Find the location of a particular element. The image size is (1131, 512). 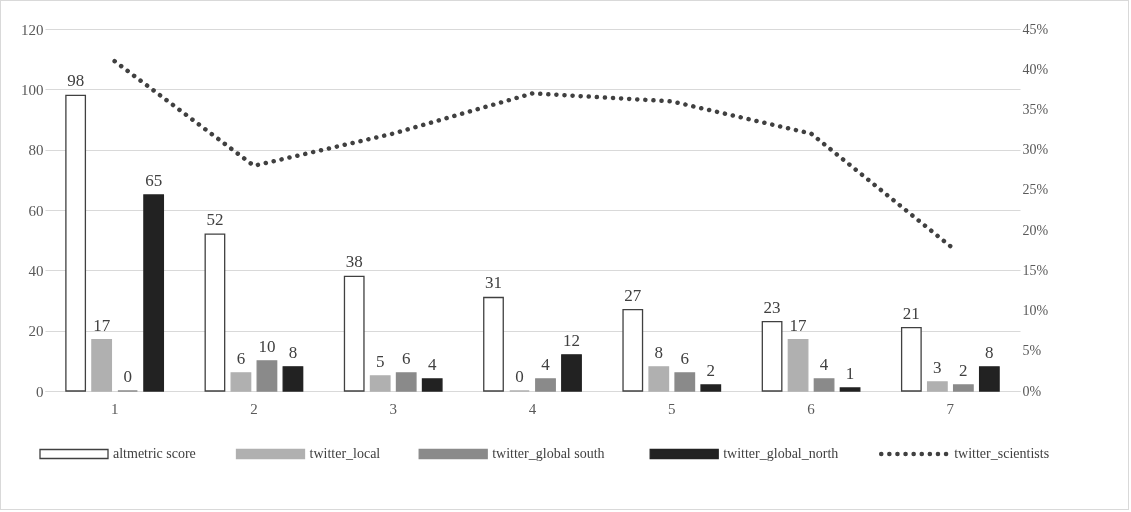

data-label: 98 is located at coordinates (76, 81).